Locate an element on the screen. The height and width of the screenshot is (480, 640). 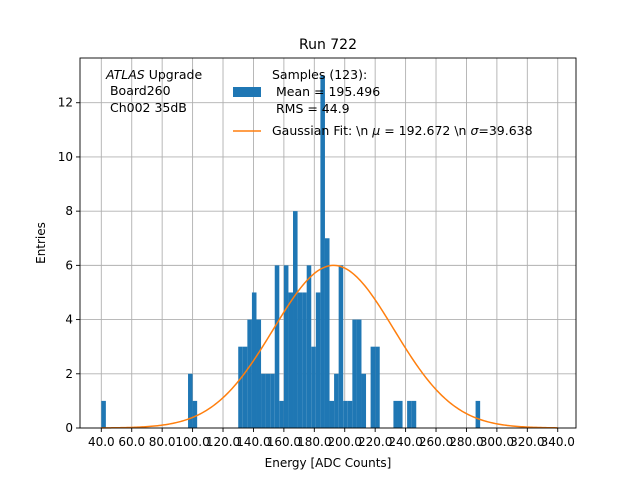
annotation-line-2: Board260 is located at coordinates (138, 90).